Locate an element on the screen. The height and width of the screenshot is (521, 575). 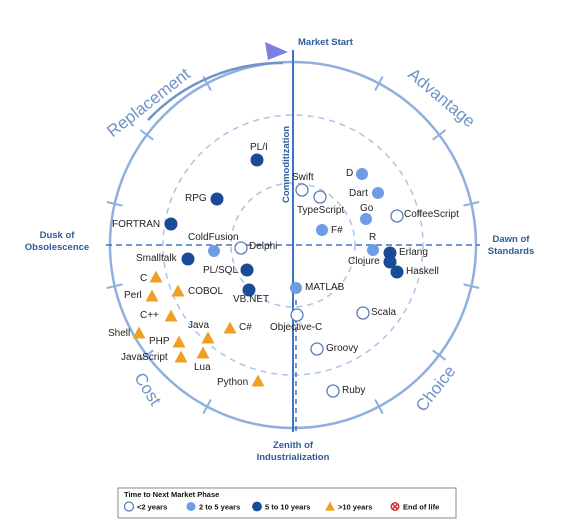
marker-smalltalk is located at coordinates (188, 259).